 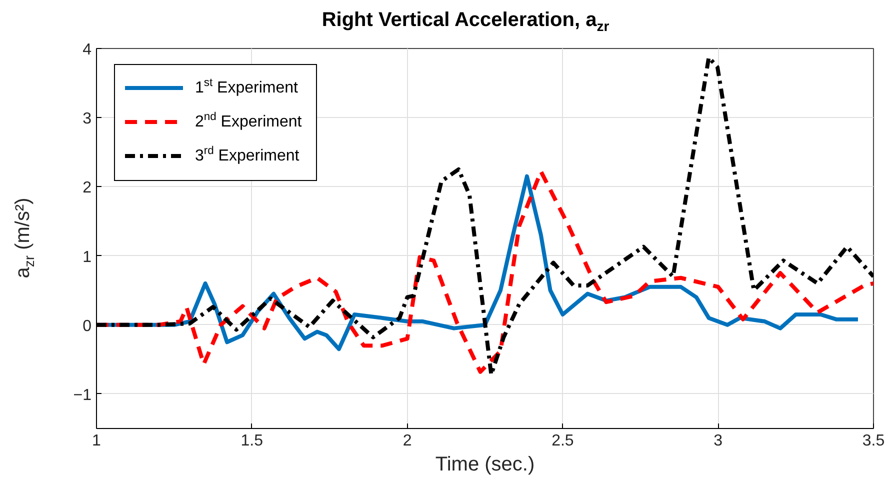 I want to click on legend-label: 1$^{st}$ Experiment, so click(x=246, y=87).